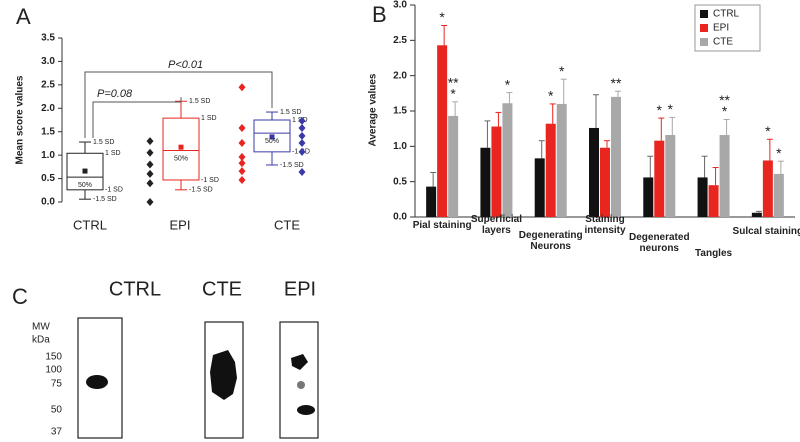 This screenshot has height=442, width=800. What do you see at coordinates (400, 75) in the screenshot?
I see `y-tick-label: 2.0` at bounding box center [400, 75].